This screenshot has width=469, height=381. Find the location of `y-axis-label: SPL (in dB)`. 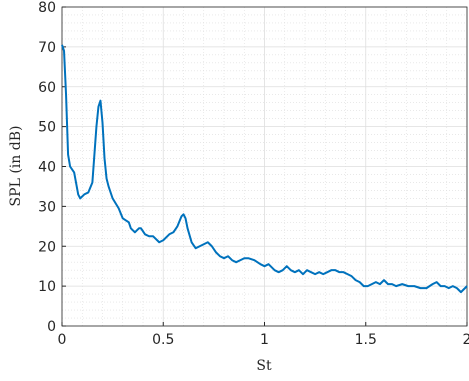

y-axis-label: SPL (in dB) is located at coordinates (16, 166).